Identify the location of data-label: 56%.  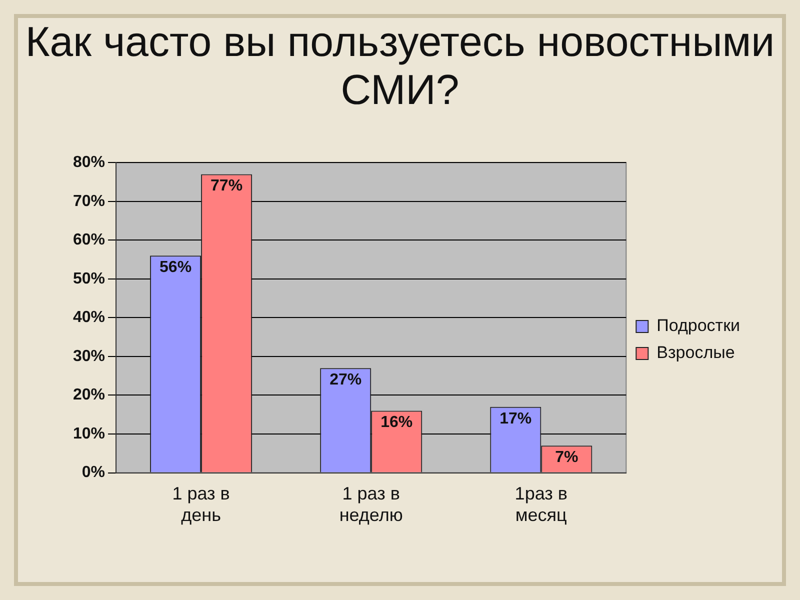
(176, 267).